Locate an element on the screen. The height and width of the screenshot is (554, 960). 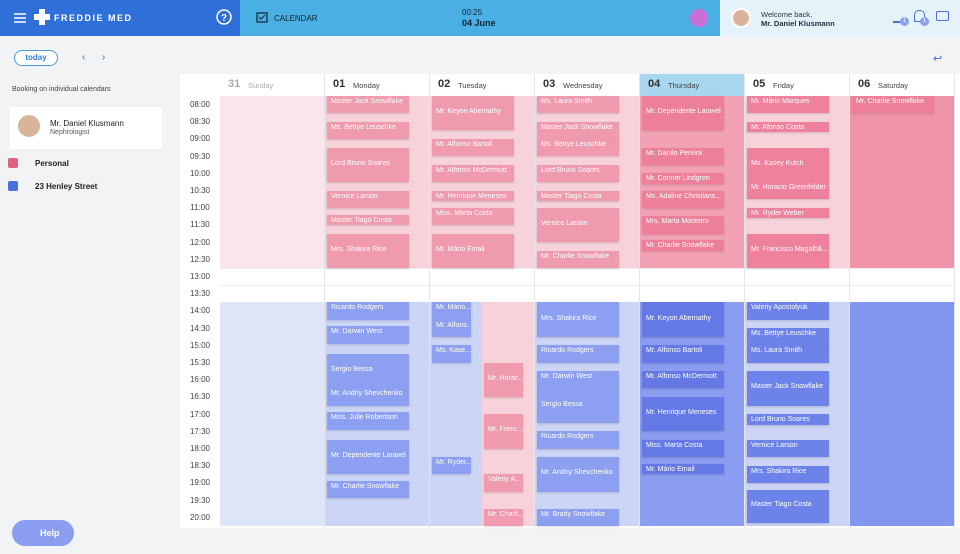
day-number: 05 is located at coordinates (759, 84).